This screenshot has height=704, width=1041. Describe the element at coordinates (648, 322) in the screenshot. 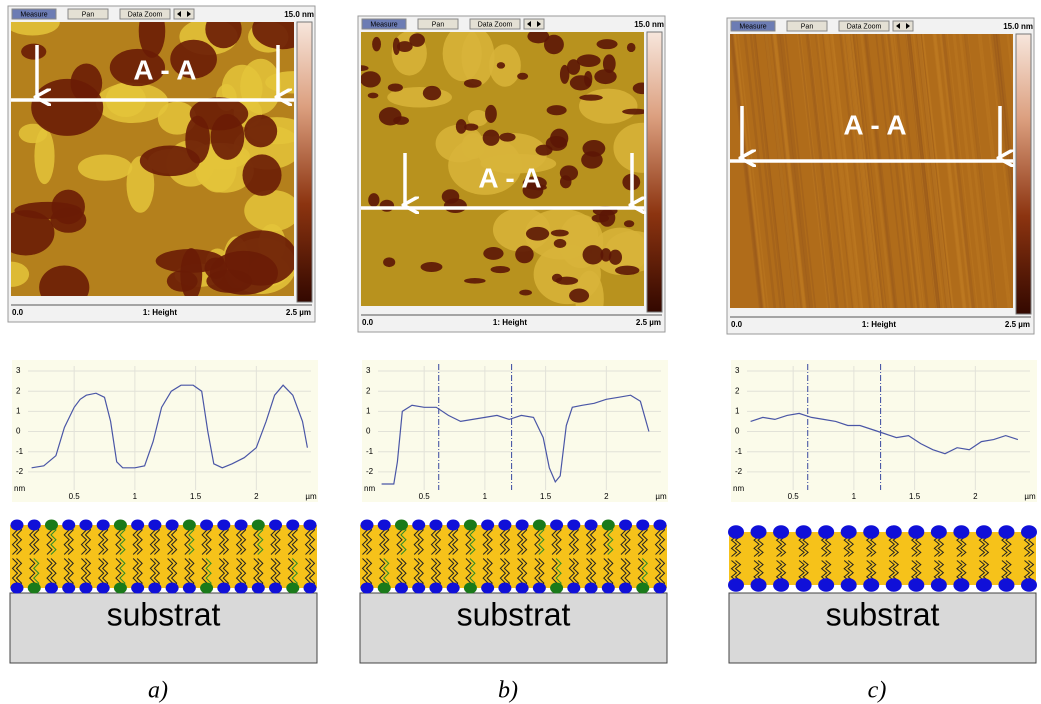

I see `axis-end: 2.5 µm` at that location.